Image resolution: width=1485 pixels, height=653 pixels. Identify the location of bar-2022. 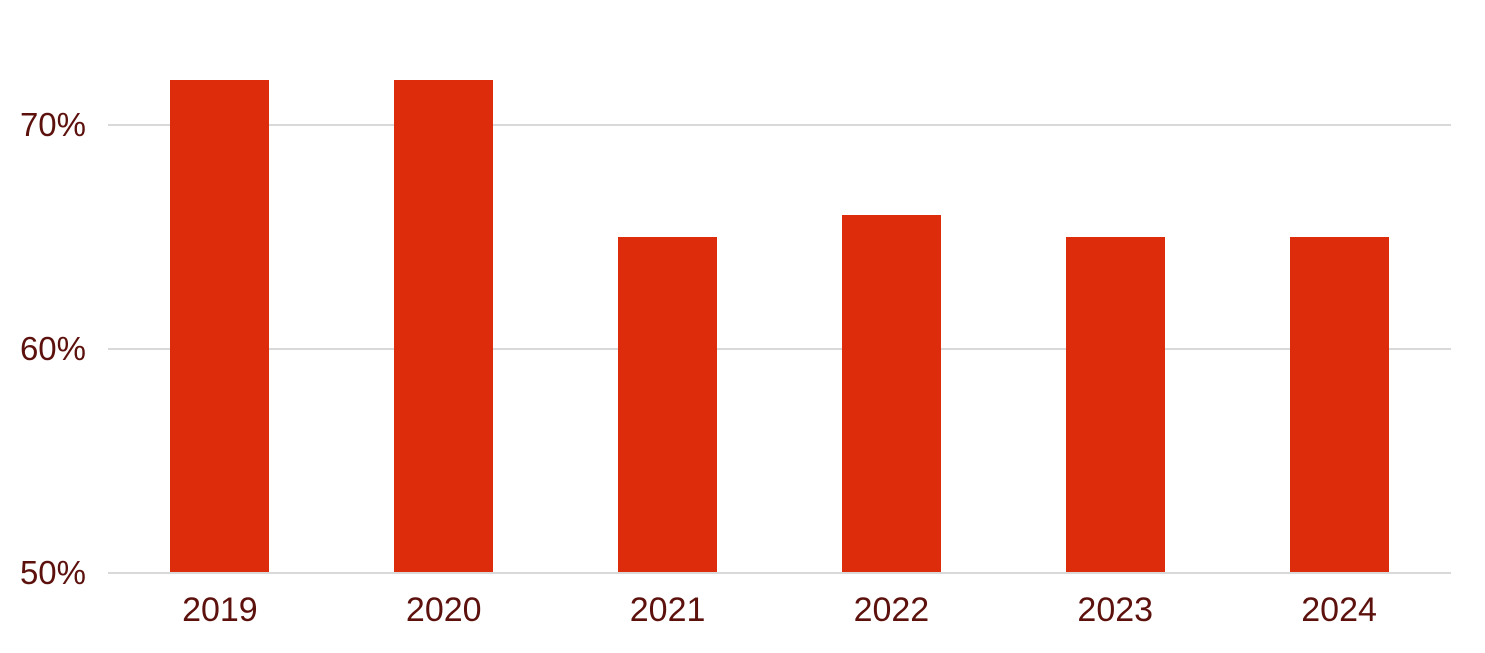
(891, 393).